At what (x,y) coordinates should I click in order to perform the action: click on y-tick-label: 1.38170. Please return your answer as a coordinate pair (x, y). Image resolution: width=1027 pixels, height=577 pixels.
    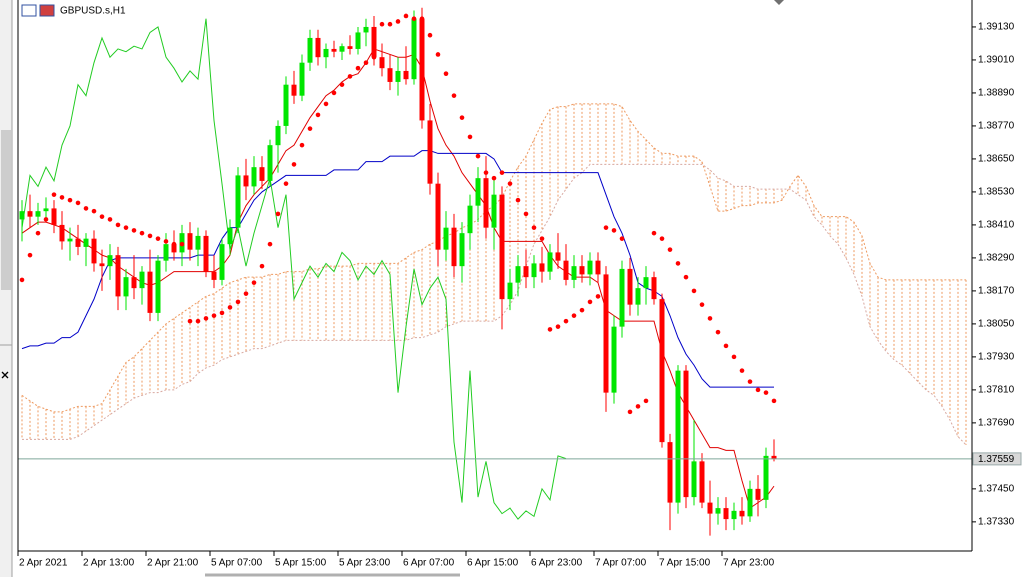
    Looking at the image, I should click on (996, 291).